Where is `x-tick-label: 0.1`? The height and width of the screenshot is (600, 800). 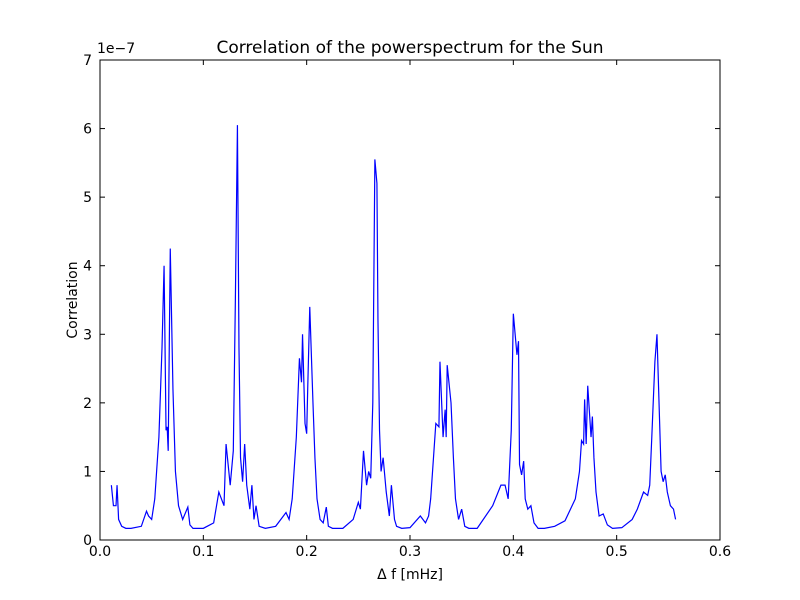
x-tick-label: 0.1 is located at coordinates (203, 552).